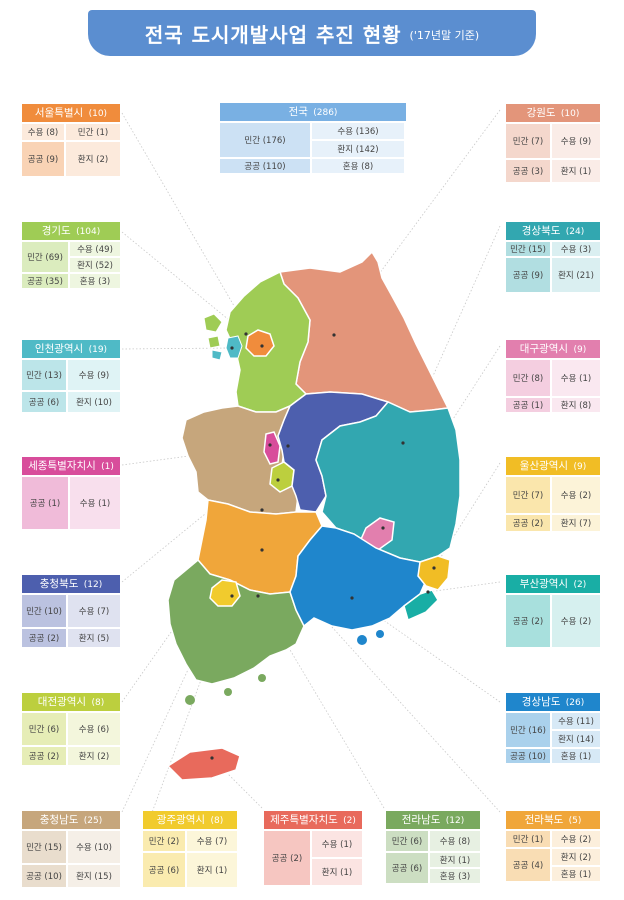  What do you see at coordinates (71, 466) in the screenshot?
I see `card-header: 세종특별자치시 (1)` at bounding box center [71, 466].